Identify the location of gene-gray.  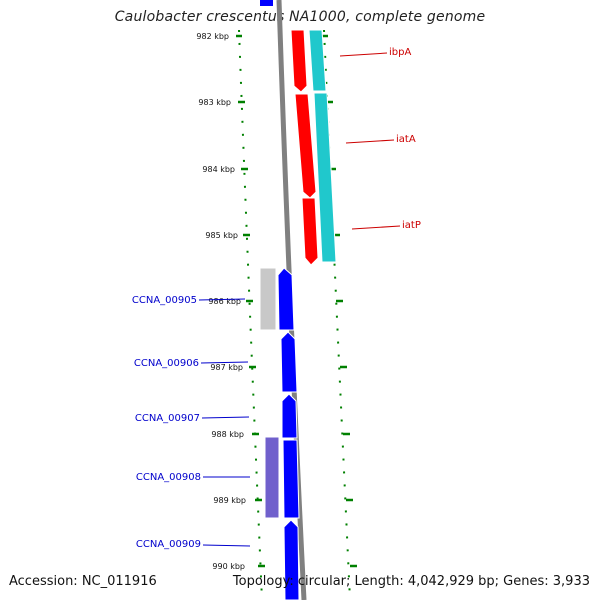
(268, 299).